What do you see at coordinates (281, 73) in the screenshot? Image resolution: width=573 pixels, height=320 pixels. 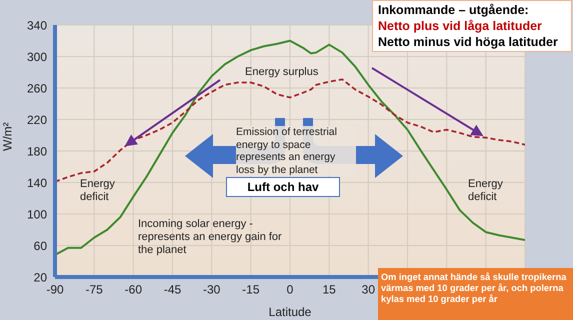 I see `annotation: Energy surplus` at bounding box center [281, 73].